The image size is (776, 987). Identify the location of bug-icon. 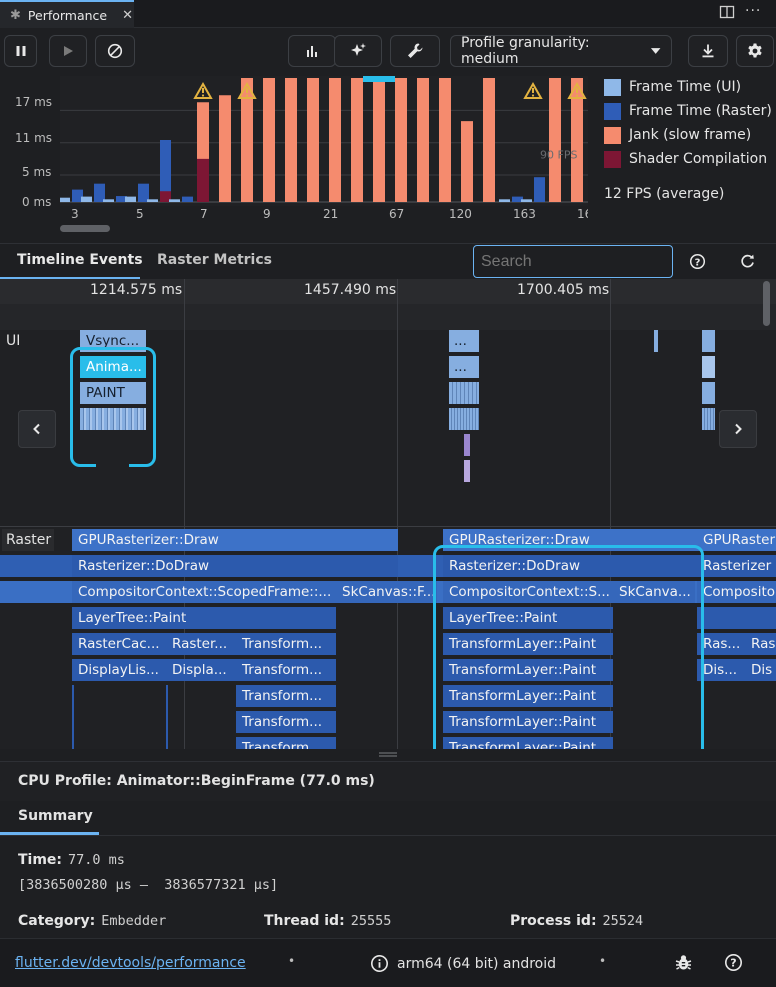
(683, 964).